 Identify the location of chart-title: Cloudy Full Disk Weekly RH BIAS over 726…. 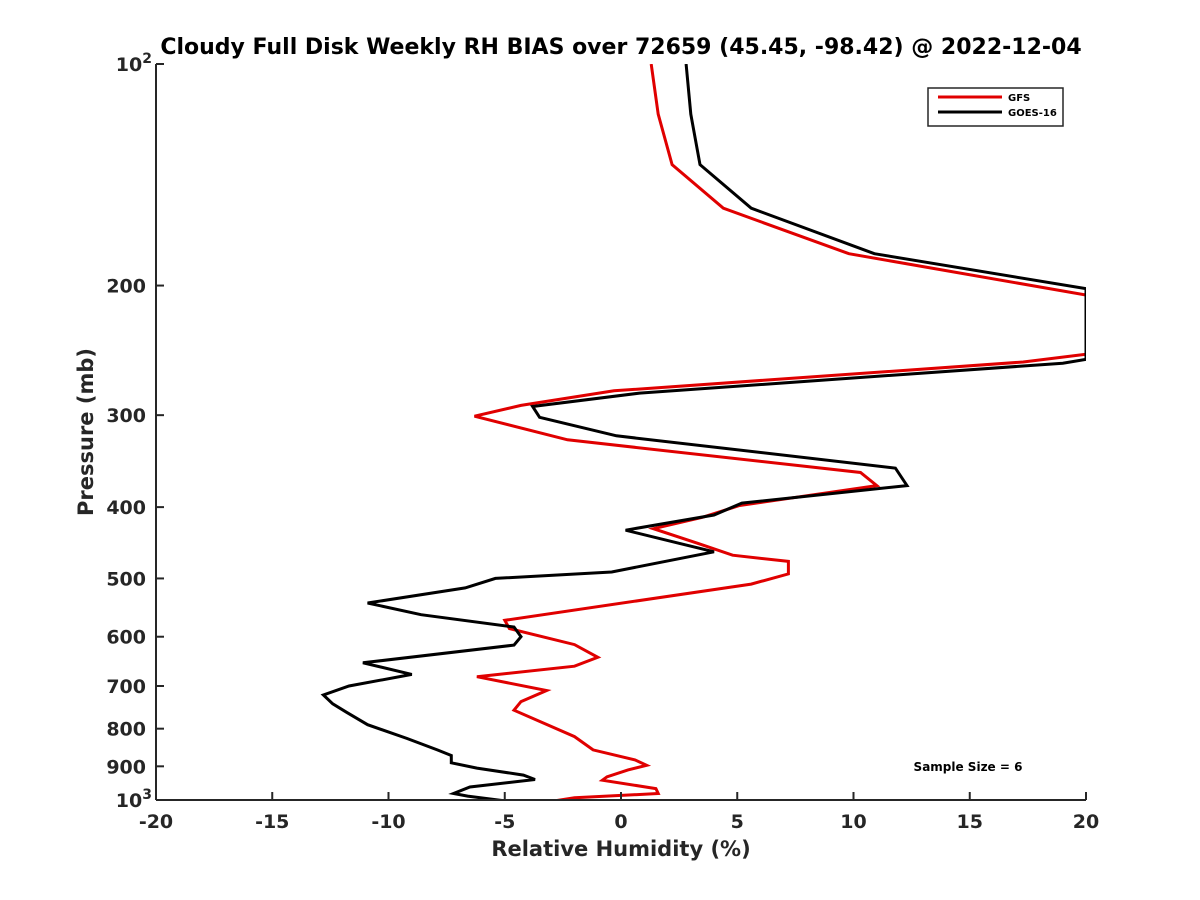
(620, 47).